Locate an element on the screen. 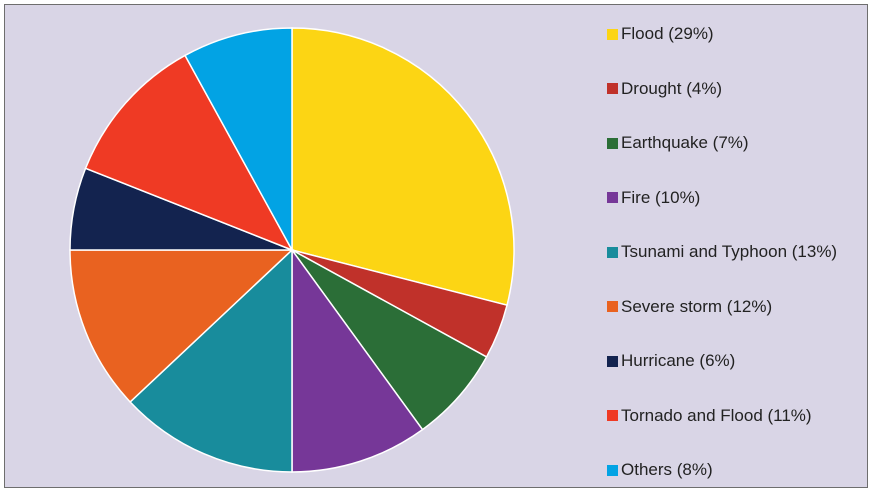  legend-item-2: Earthquake (7%) is located at coordinates (722, 143).